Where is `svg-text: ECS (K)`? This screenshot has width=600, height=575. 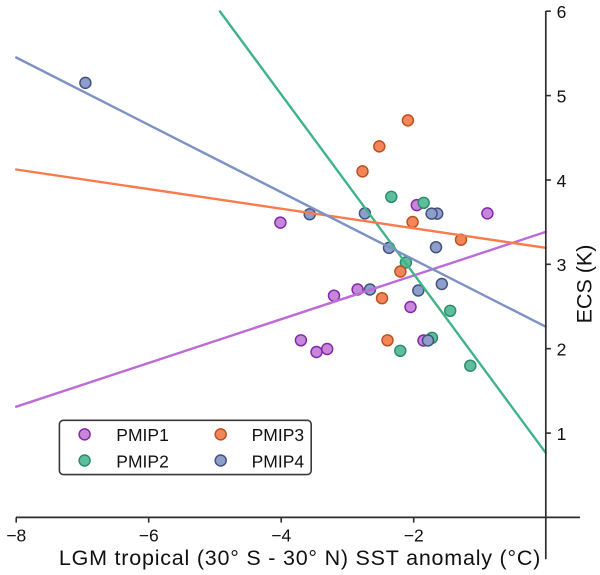
svg-text: ECS (K) is located at coordinates (584, 284).